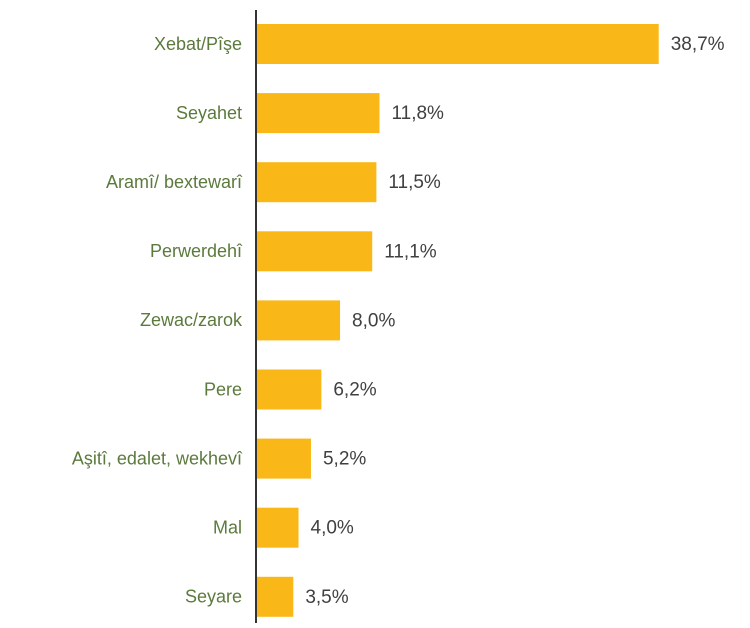 This screenshot has width=750, height=628. I want to click on category-label: Perwerdehî, so click(196, 251).